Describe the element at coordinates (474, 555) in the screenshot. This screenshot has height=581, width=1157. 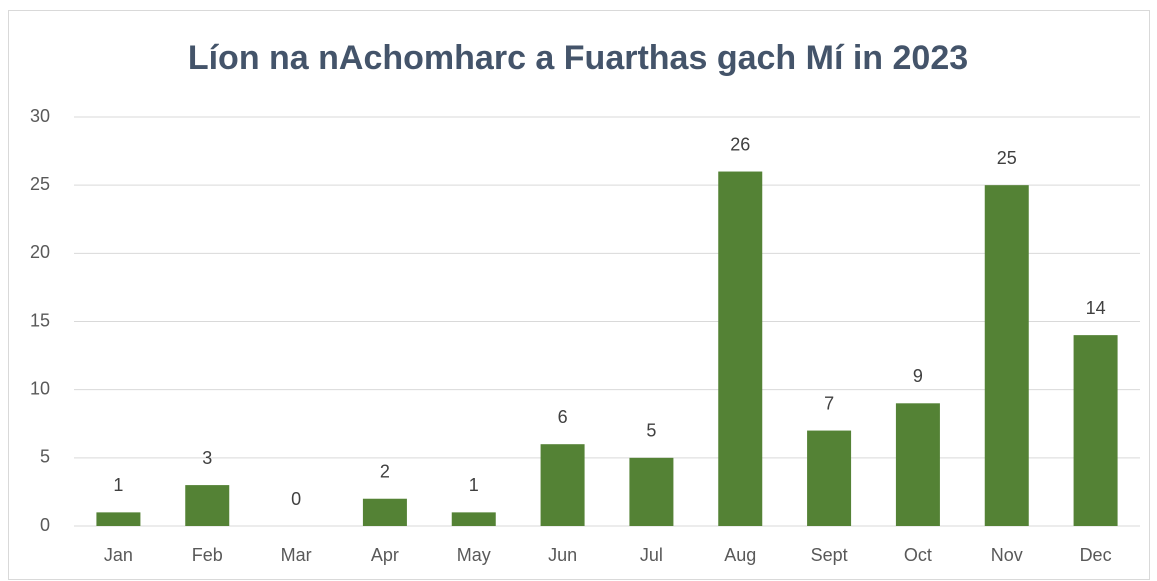
I see `x-tick-label: May` at that location.